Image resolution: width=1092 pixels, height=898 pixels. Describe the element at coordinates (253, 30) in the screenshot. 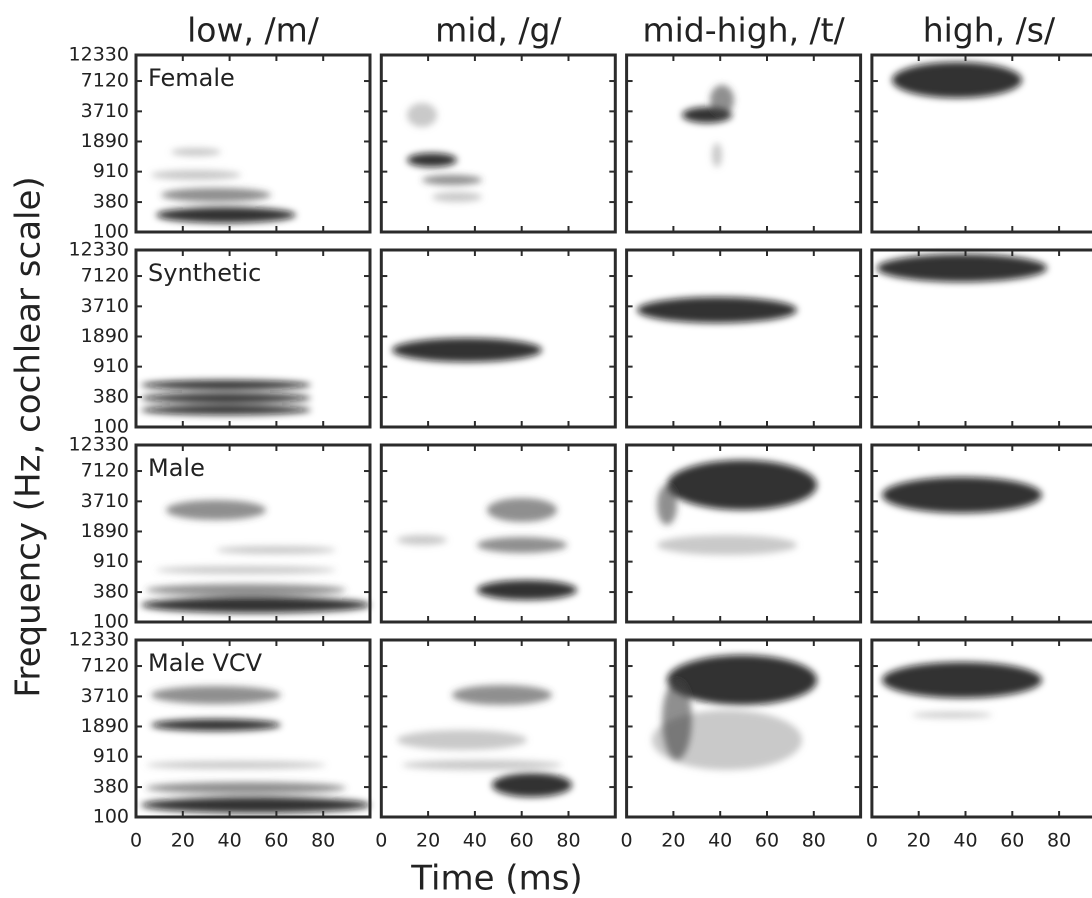

I see `column-title: low, /m/` at that location.